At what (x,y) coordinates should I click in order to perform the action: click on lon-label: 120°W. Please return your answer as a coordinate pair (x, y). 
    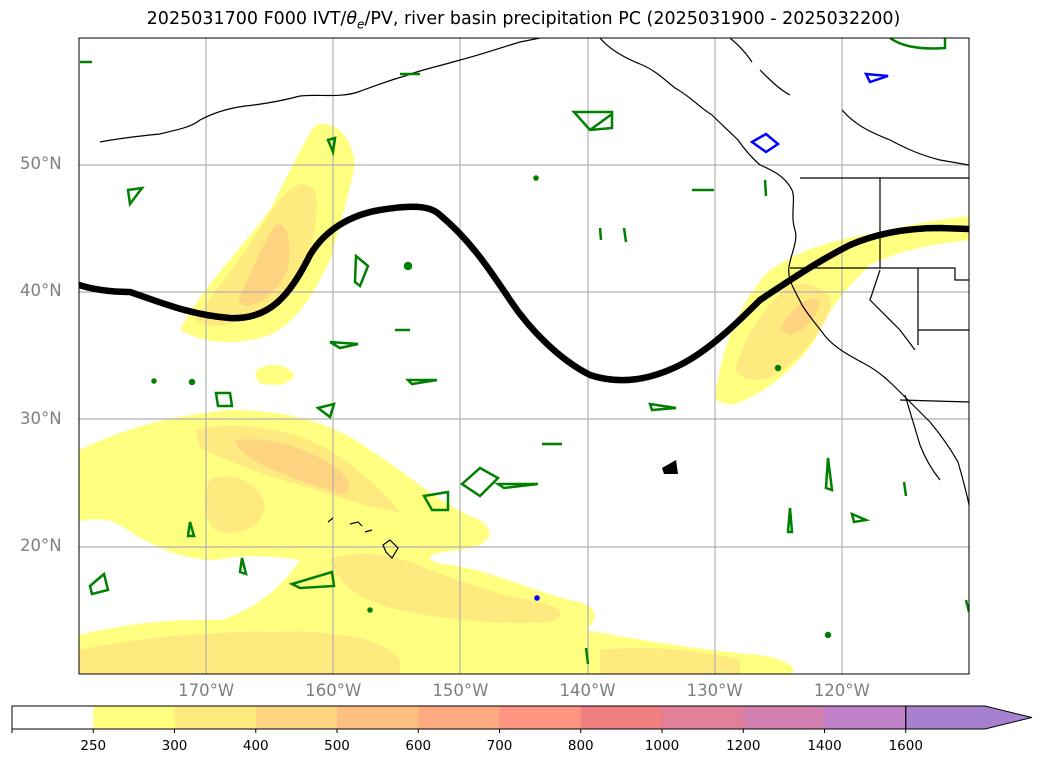
    Looking at the image, I should click on (841, 690).